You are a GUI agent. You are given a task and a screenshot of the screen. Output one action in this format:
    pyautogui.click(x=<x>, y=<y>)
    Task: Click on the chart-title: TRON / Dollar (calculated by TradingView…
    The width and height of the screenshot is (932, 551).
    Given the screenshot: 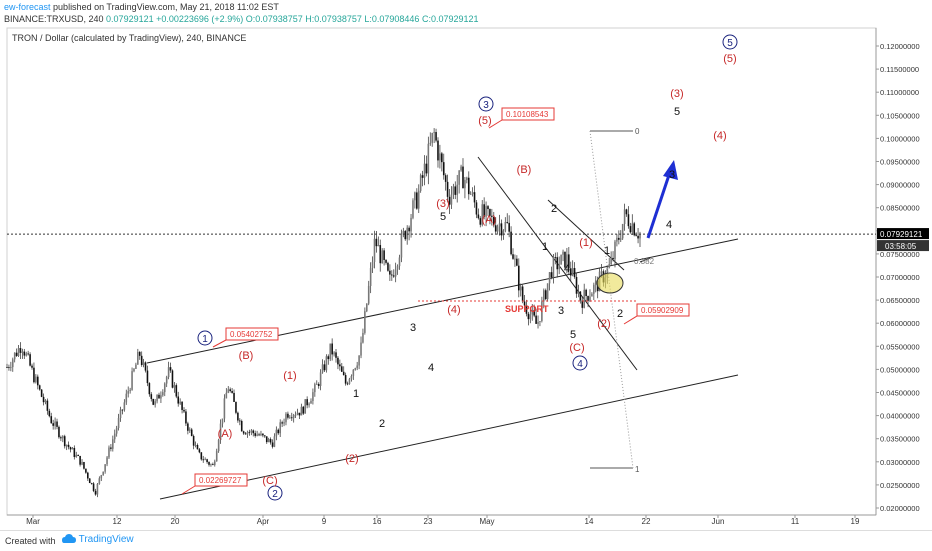 What is the action you would take?
    pyautogui.click(x=129, y=38)
    